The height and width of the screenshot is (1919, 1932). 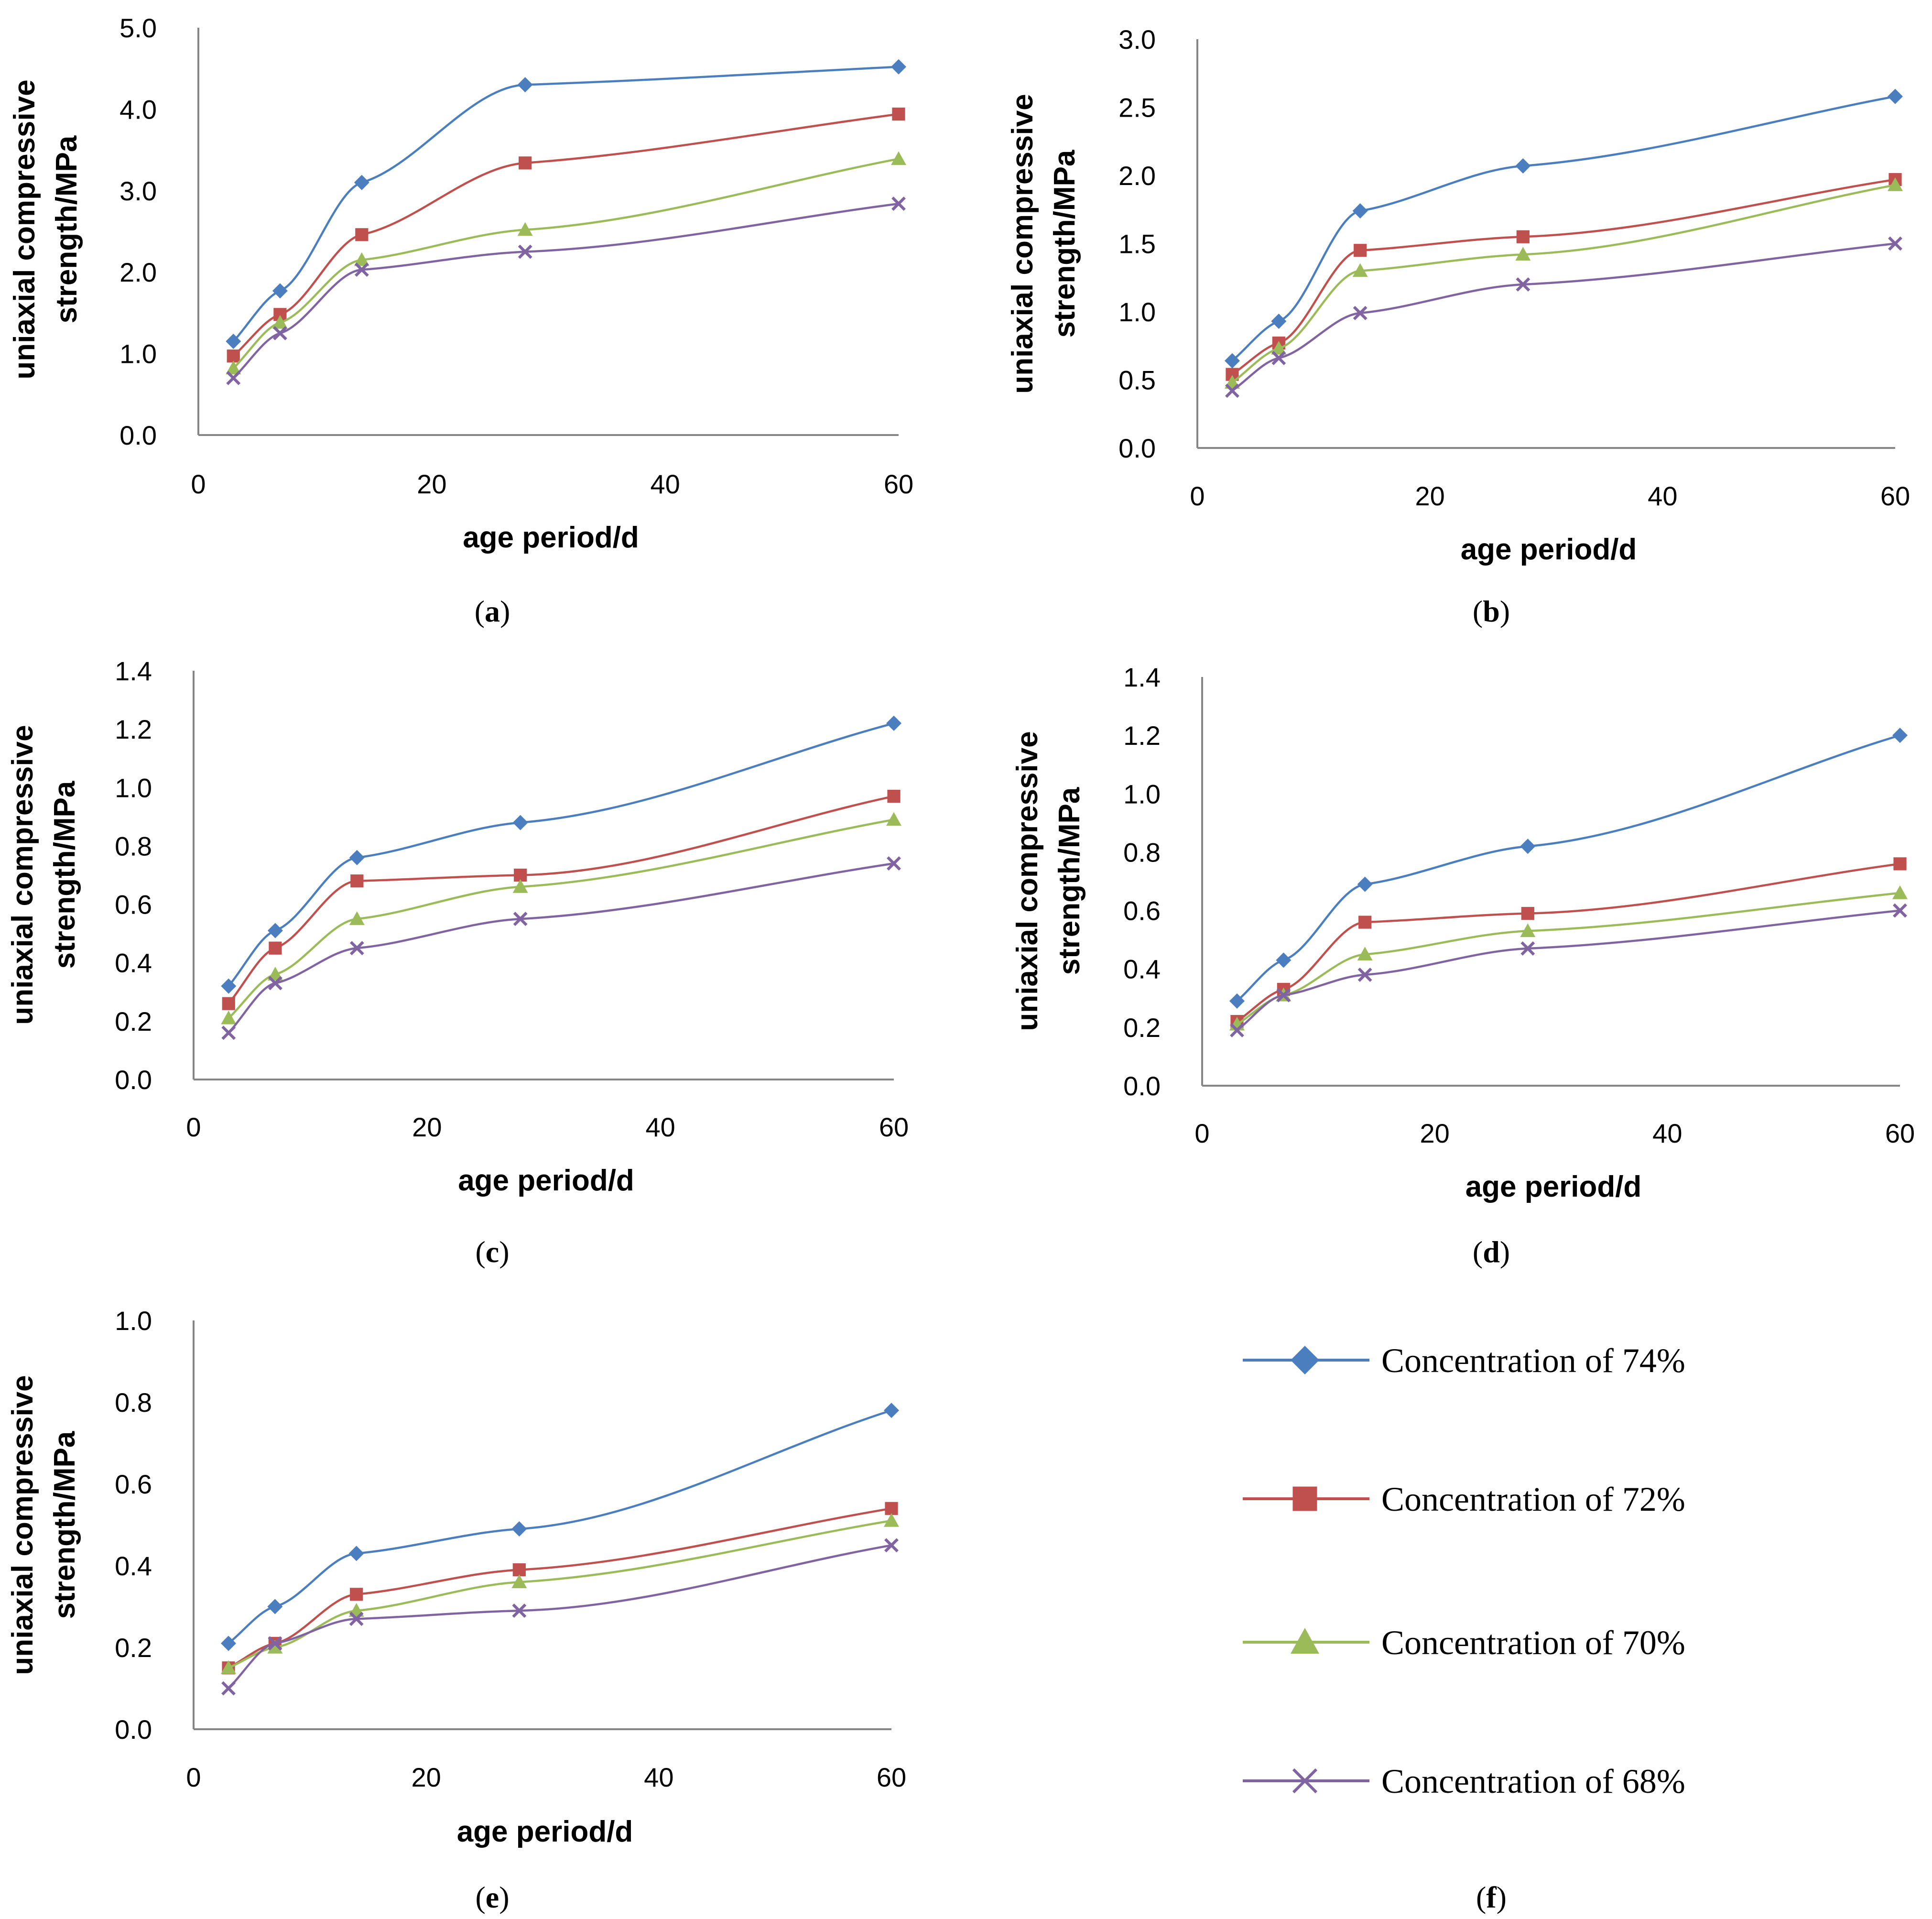 What do you see at coordinates (1142, 677) in the screenshot?
I see `y-tick-label: 1.4` at bounding box center [1142, 677].